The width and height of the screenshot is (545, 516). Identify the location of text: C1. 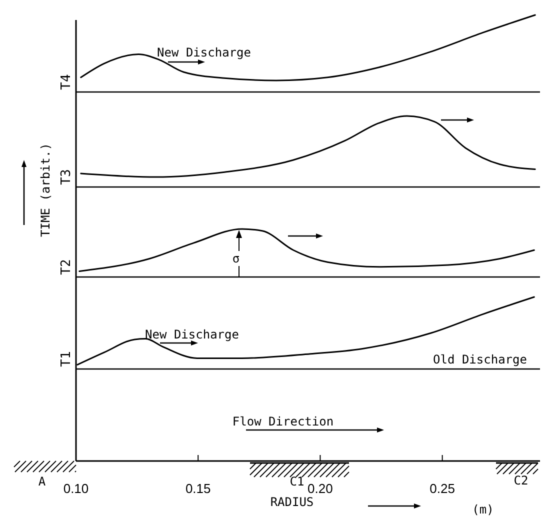
(297, 481).